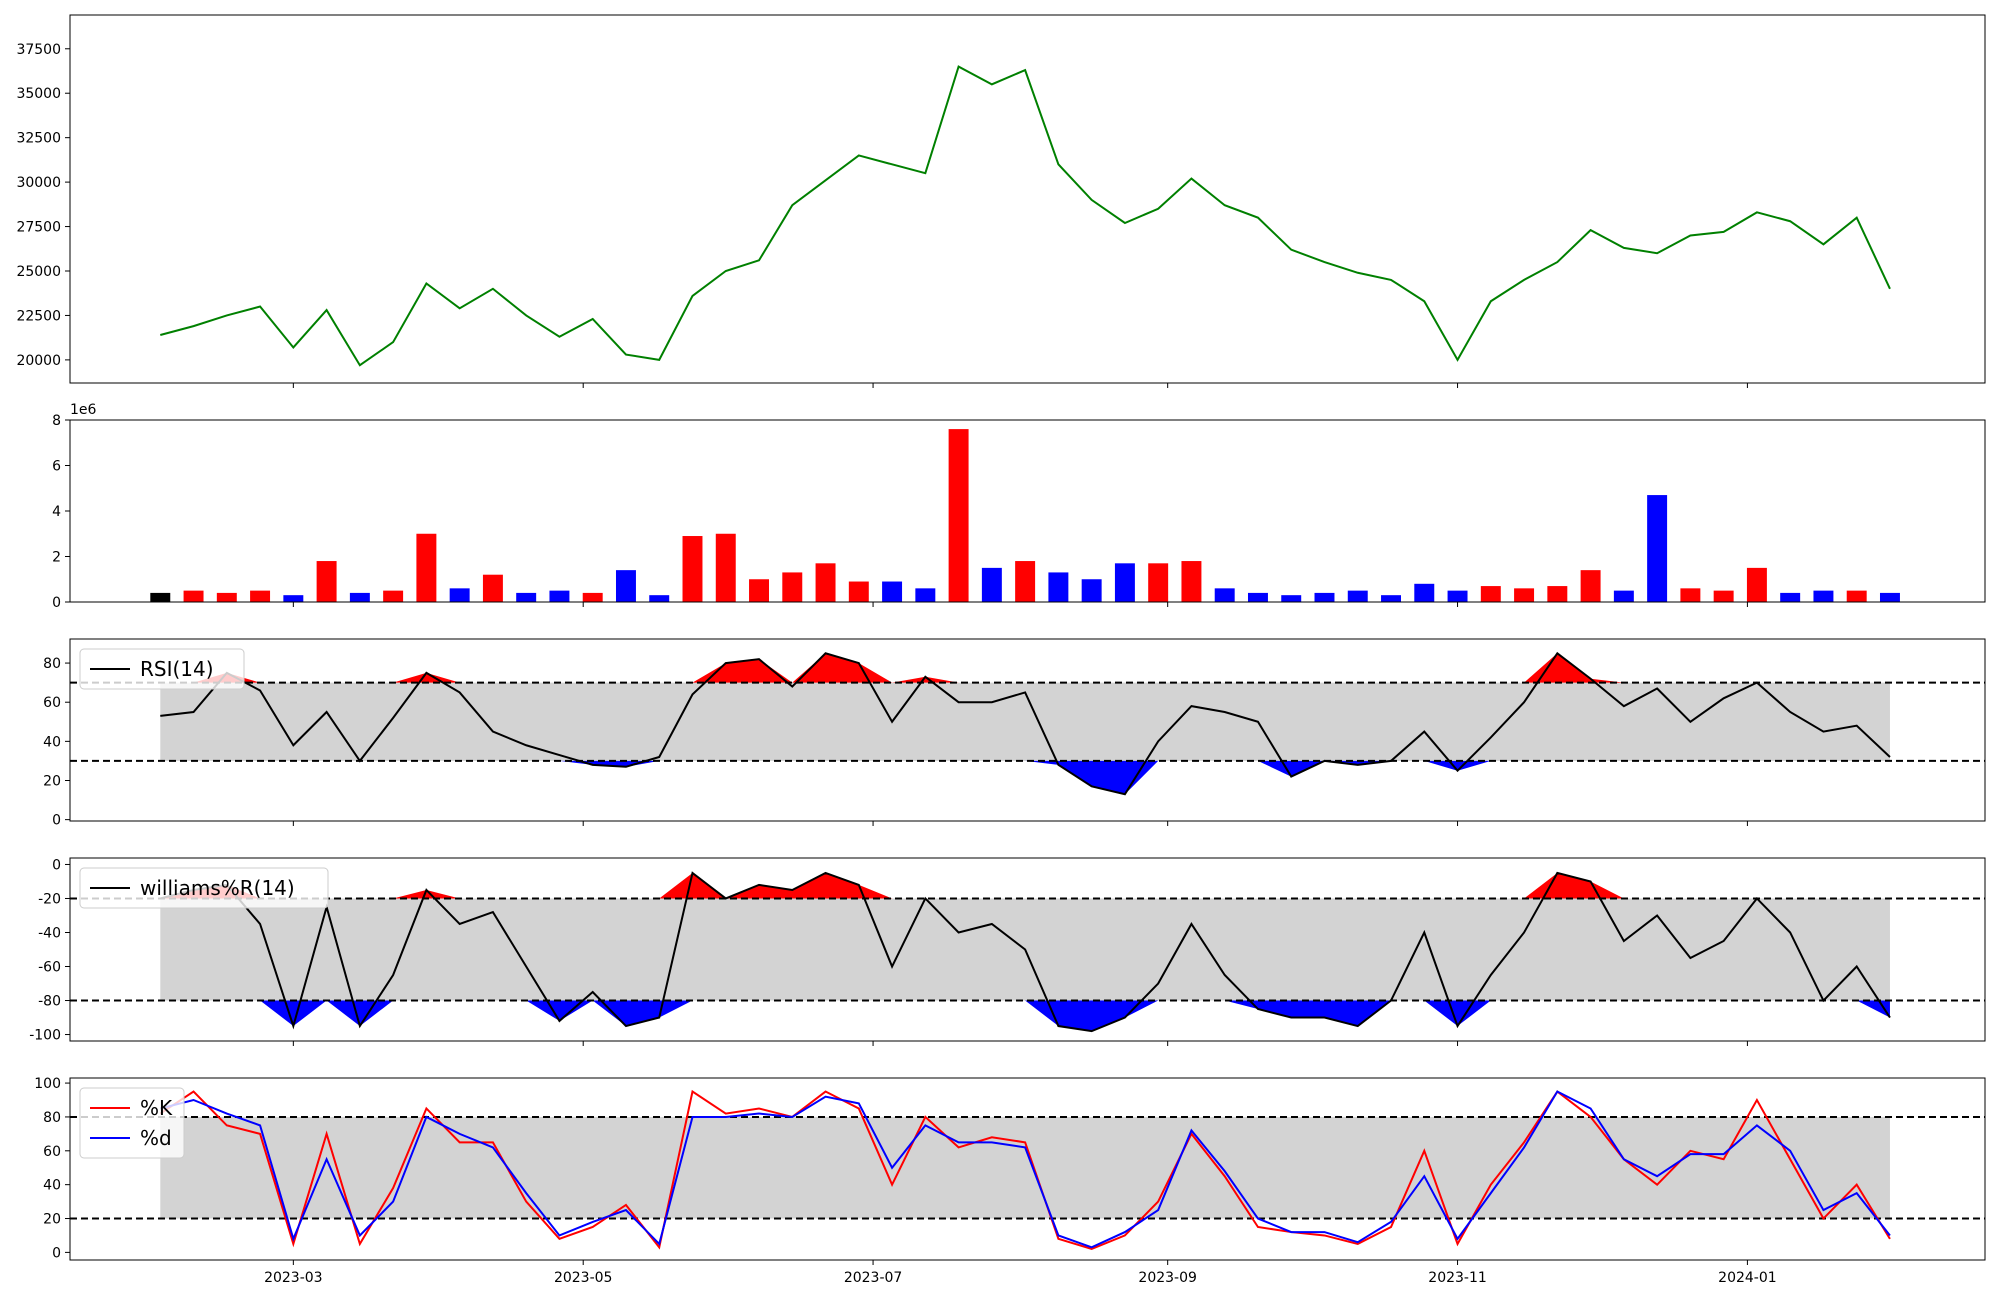 This screenshot has width=2000, height=1300. Describe the element at coordinates (49, 968) in the screenshot. I see `y-tick-label: -60` at that location.